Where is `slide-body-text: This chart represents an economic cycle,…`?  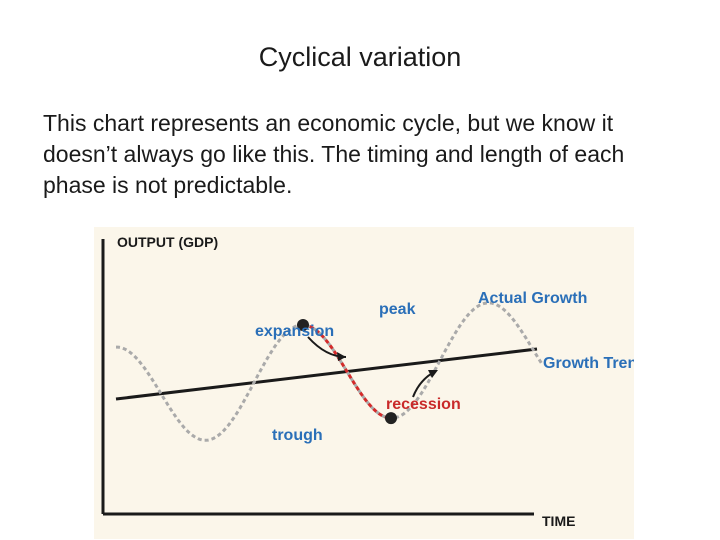
slide-body-text: This chart represents an economic cycle,… is located at coordinates (334, 154).